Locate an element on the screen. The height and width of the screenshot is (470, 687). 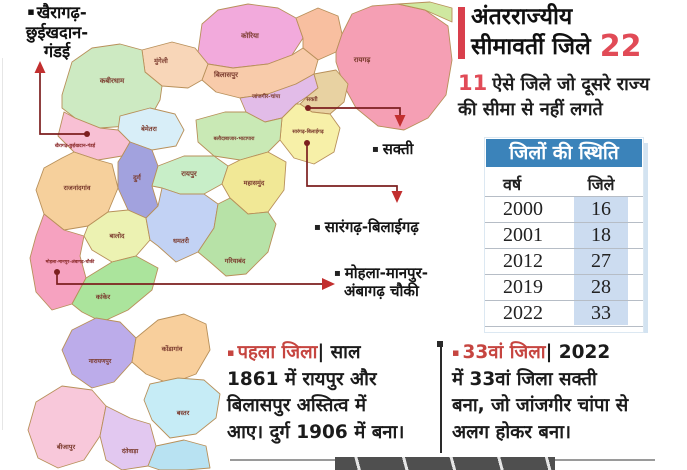
panel-note-line2: की सीमा से नहीं लगते is located at coordinates (530, 109).